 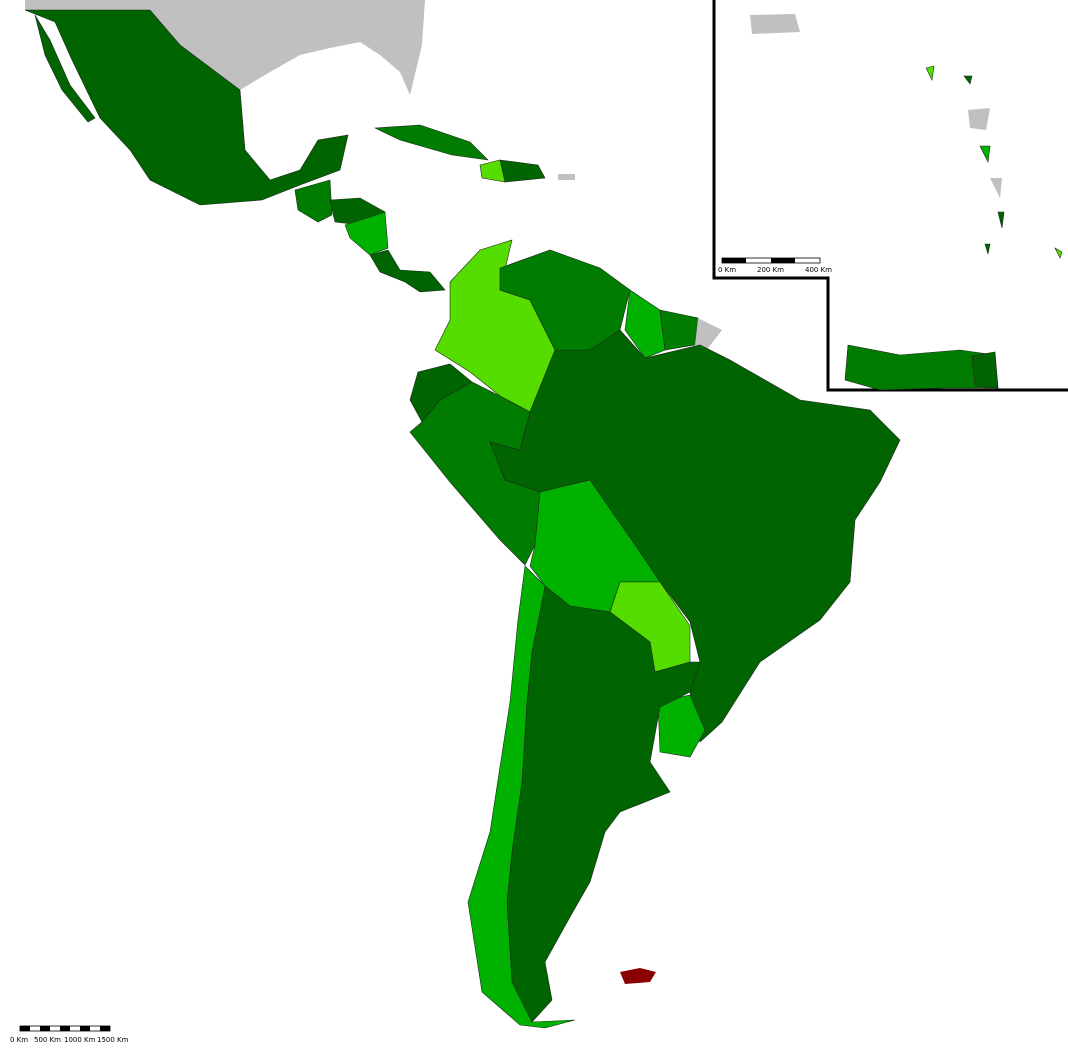 I want to click on inset-puerto-rico, so click(x=775, y=24).